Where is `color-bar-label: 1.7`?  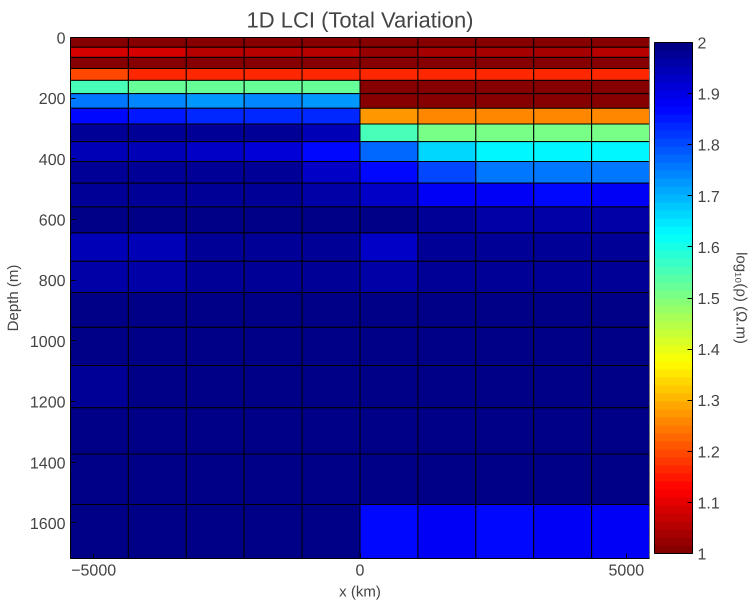
color-bar-label: 1.7 is located at coordinates (709, 197).